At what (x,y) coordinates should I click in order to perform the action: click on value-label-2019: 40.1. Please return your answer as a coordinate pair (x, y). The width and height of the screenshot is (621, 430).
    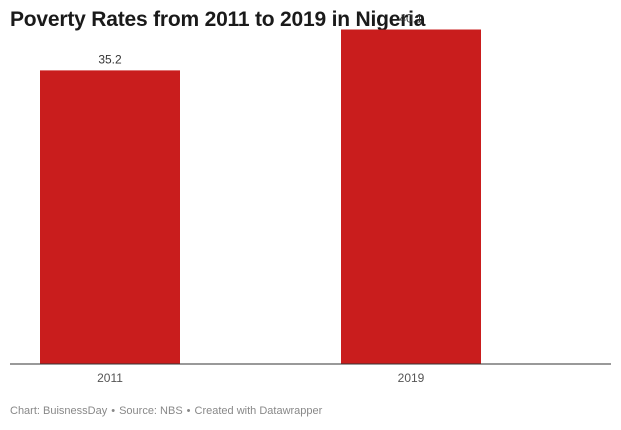
    Looking at the image, I should click on (411, 19).